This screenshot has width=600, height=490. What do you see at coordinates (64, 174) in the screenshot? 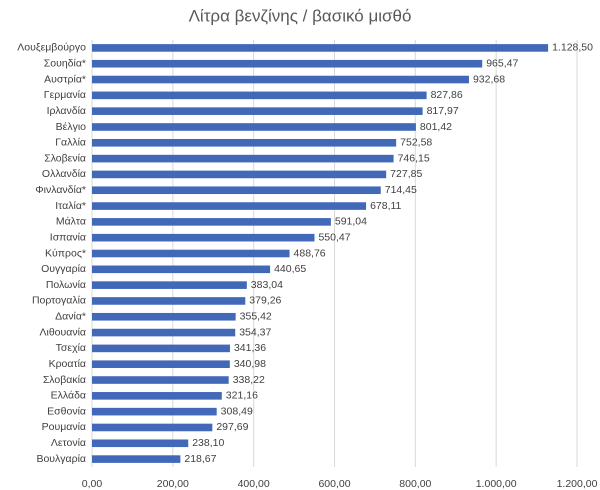
I see `y-tick-label: Ολλανδία` at bounding box center [64, 174].